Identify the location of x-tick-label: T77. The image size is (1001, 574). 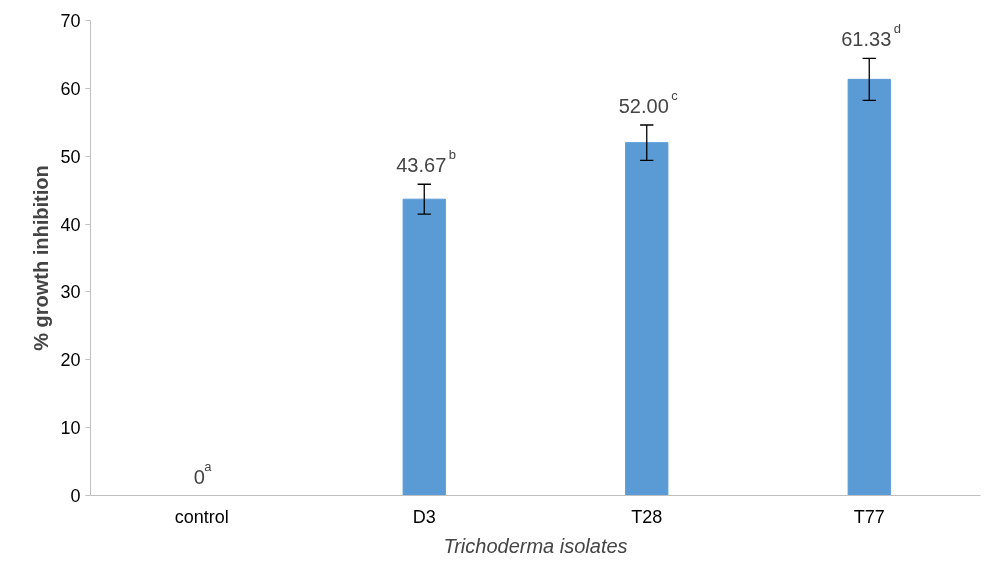
(869, 516).